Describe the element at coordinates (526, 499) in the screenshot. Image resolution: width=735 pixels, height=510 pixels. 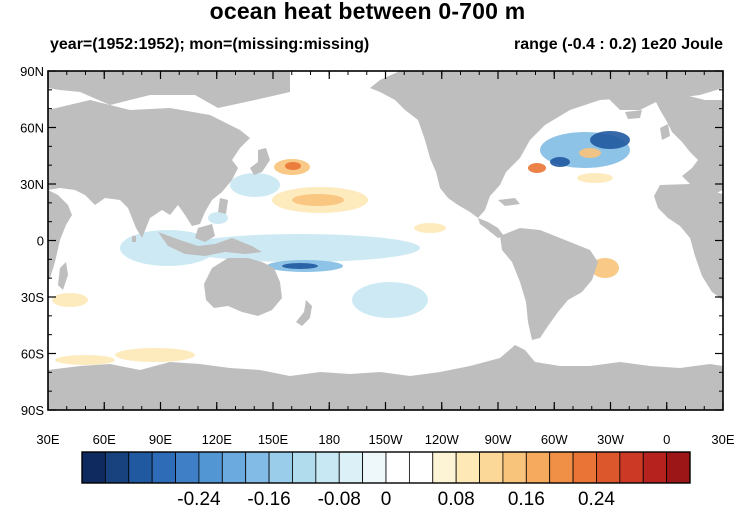
I see `colorbar-tick-label: 0.16` at that location.